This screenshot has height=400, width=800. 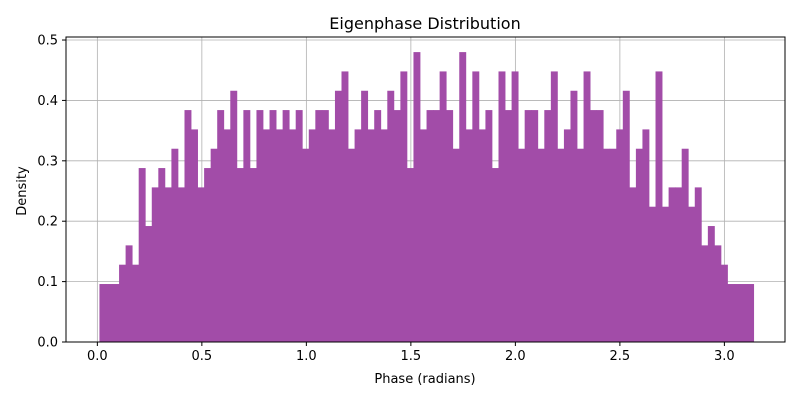 What do you see at coordinates (47, 41) in the screenshot?
I see `y-tick-label: 0.5` at bounding box center [47, 41].